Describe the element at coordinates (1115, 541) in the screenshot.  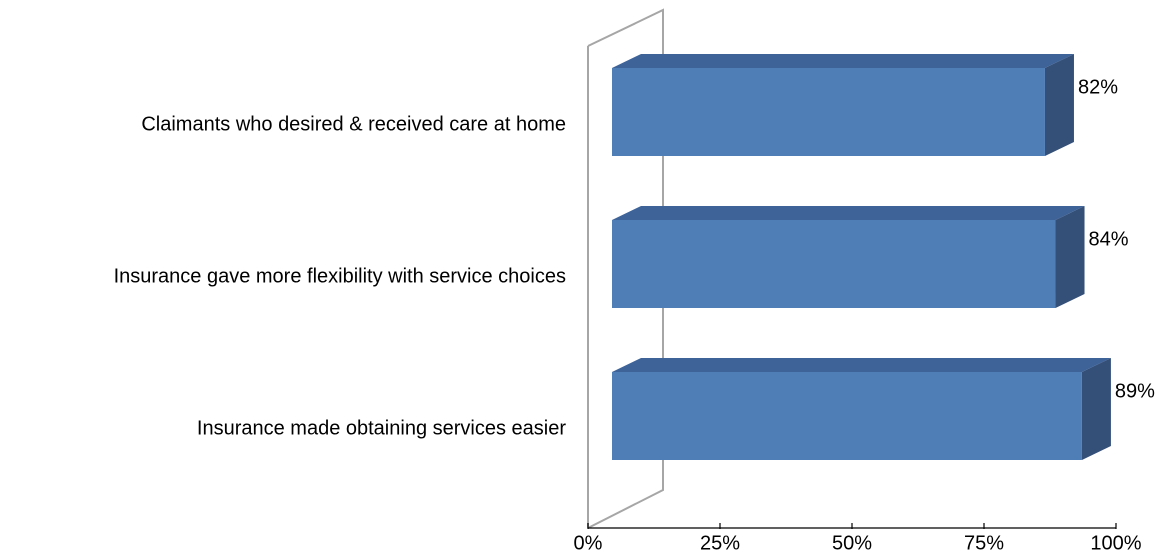
I see `x-tick-label: 100%` at that location.